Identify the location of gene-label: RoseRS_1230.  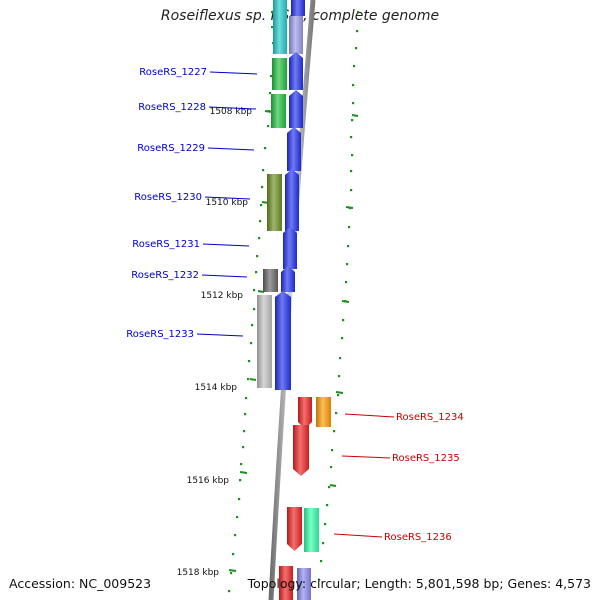
(168, 197).